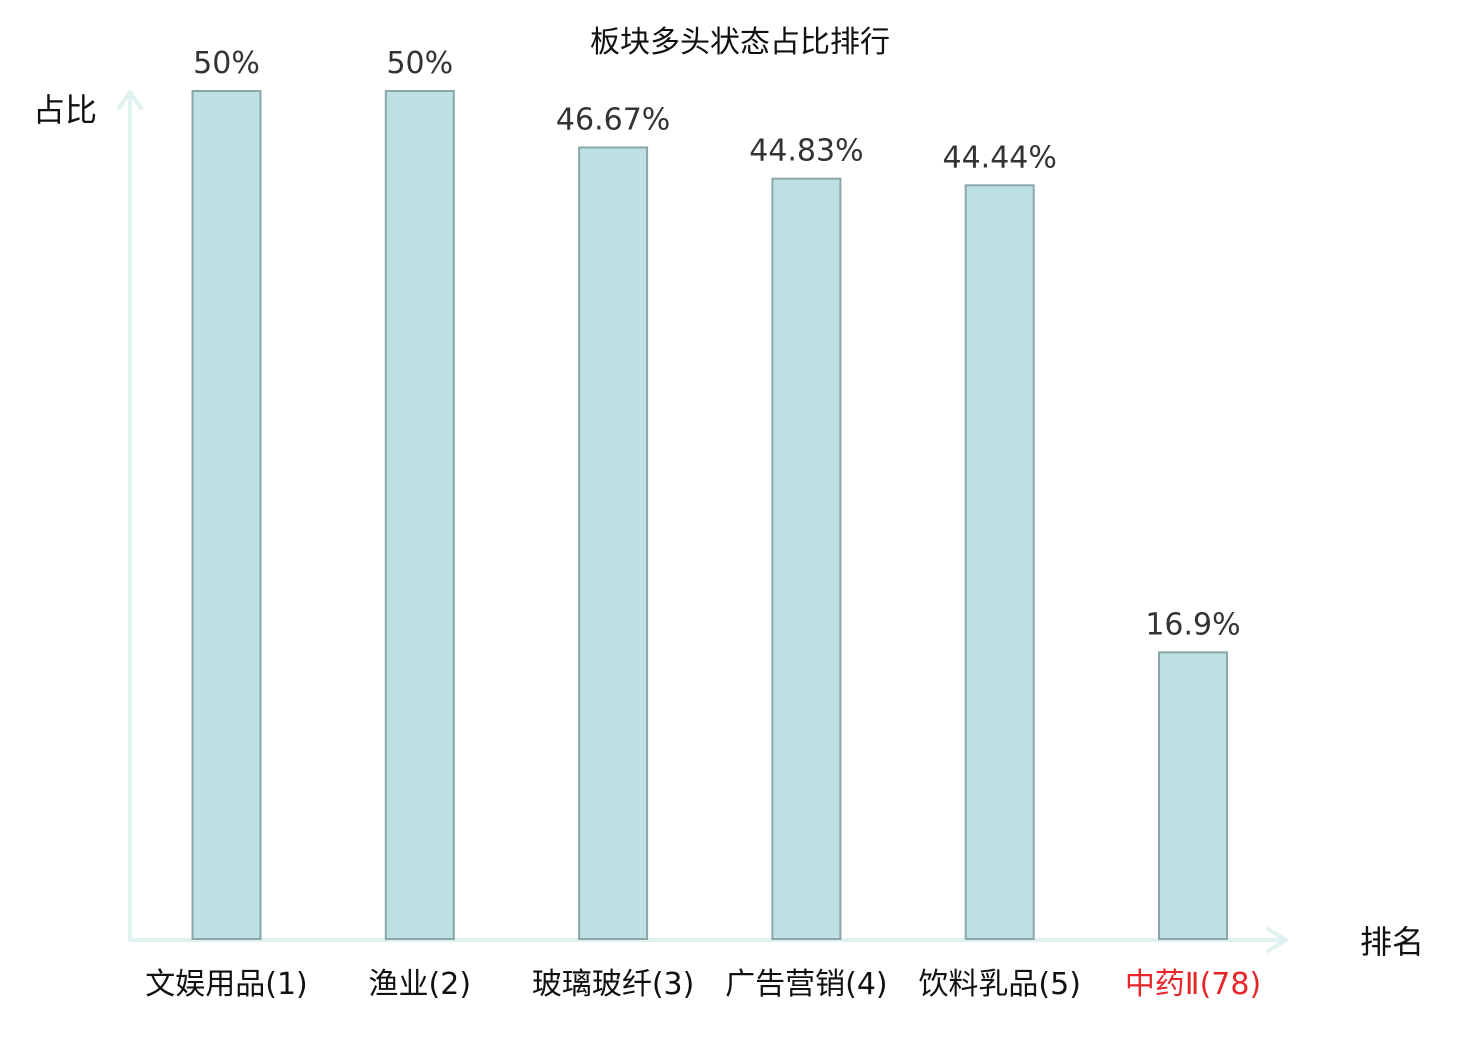 Image resolution: width=1480 pixels, height=1040 pixels. Describe the element at coordinates (65, 110) in the screenshot. I see `y-axis-title: 占比` at that location.